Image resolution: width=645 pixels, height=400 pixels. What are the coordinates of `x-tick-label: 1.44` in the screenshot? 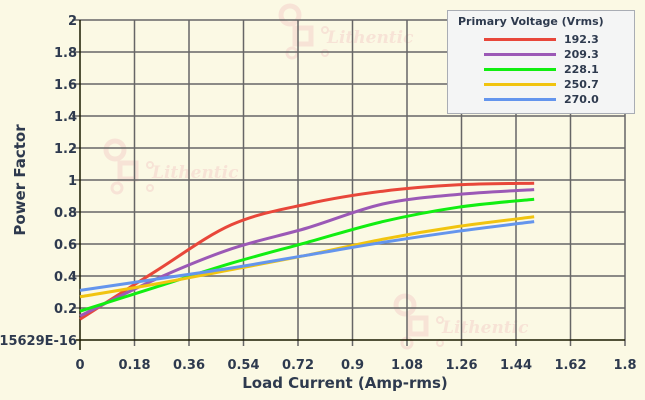 It's located at (516, 365).